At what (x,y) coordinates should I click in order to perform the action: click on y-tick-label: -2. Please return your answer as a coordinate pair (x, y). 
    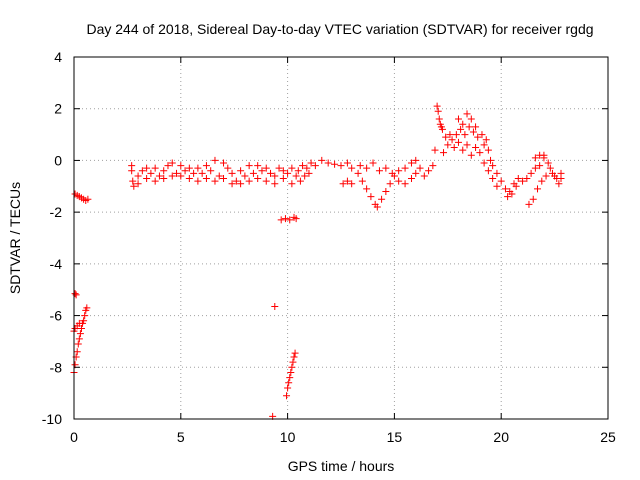
    Looking at the image, I should click on (56, 212).